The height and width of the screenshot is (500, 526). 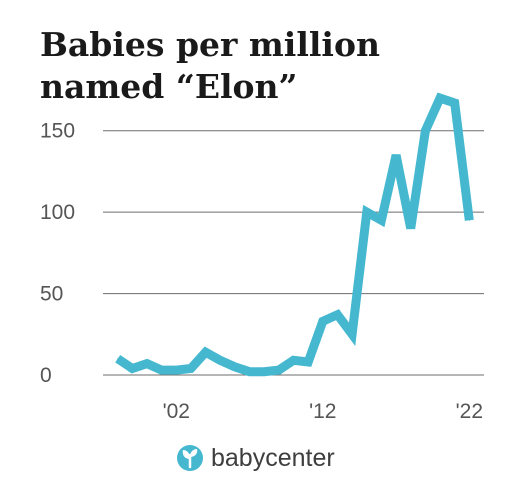 I want to click on x-tick-label: '02, so click(x=176, y=411).